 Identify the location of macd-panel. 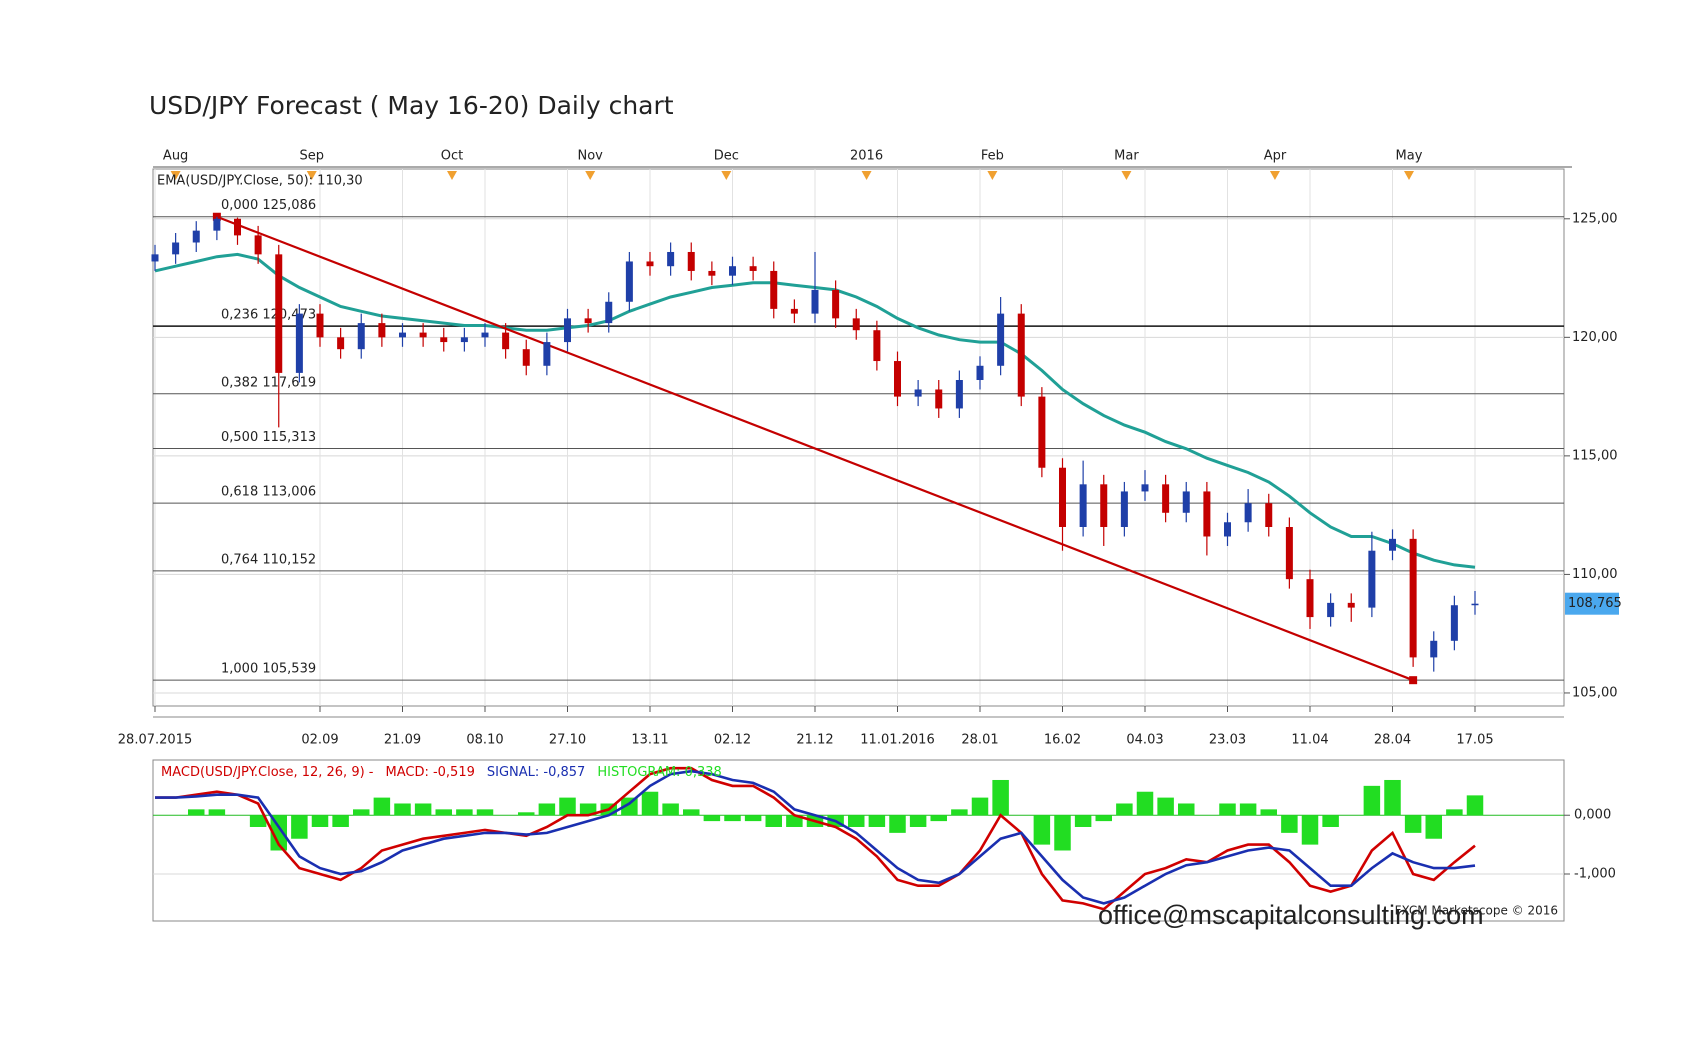
(858, 840).